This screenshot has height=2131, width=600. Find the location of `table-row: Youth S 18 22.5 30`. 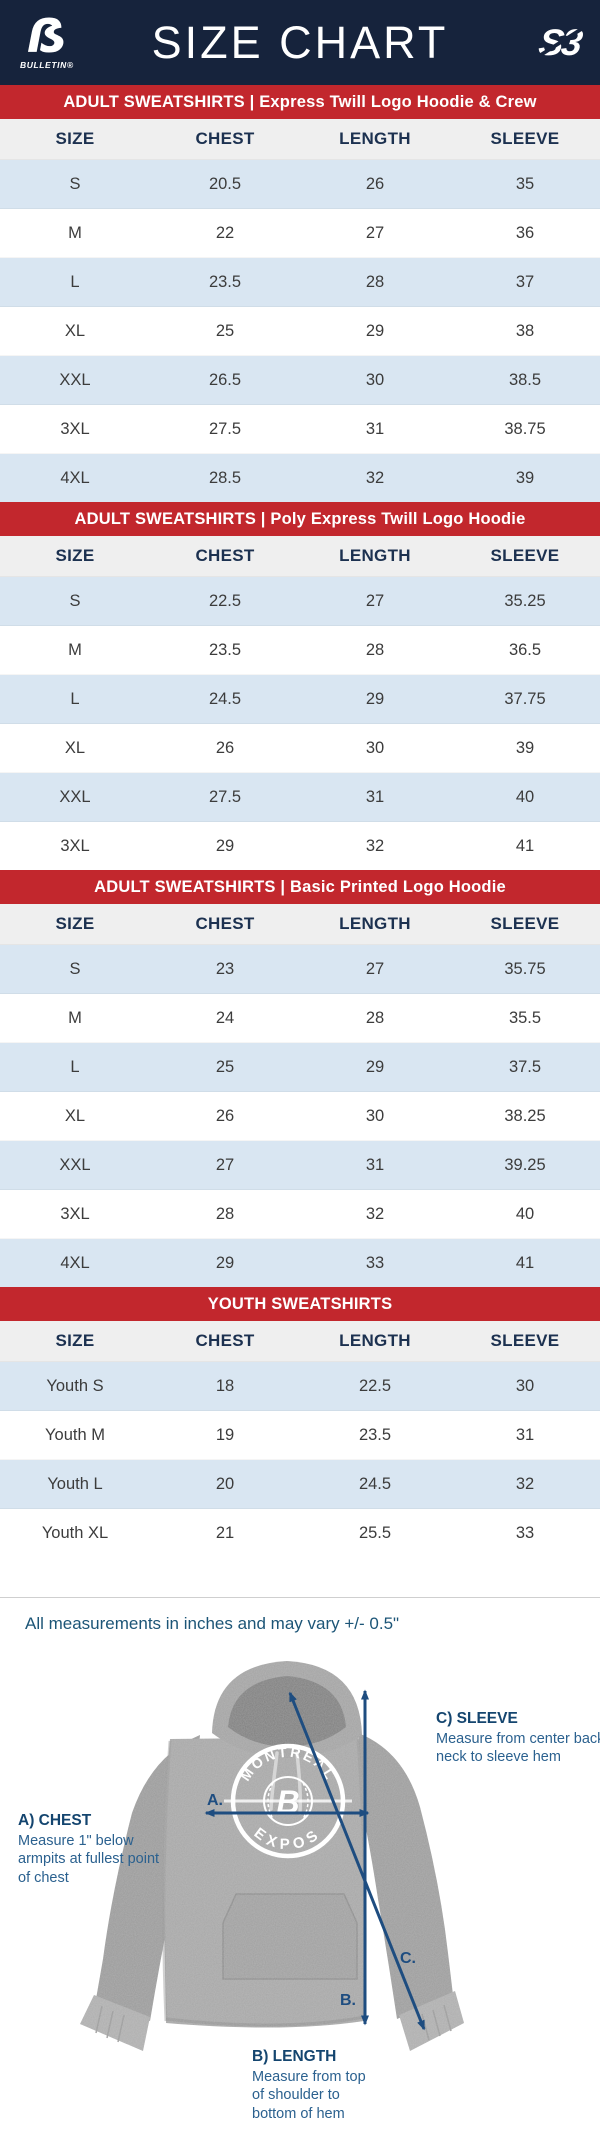

table-row: Youth S 18 22.5 30 is located at coordinates (300, 1386).